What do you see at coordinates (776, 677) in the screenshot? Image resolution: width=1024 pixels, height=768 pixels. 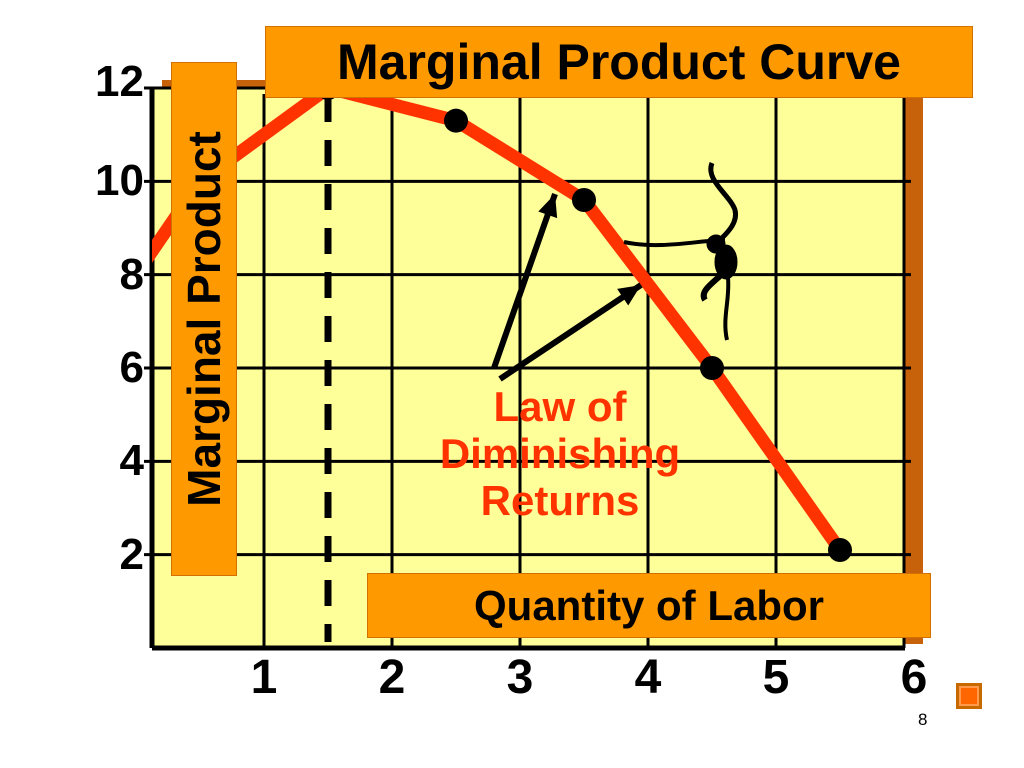 I see `x-tick-label: 5` at bounding box center [776, 677].